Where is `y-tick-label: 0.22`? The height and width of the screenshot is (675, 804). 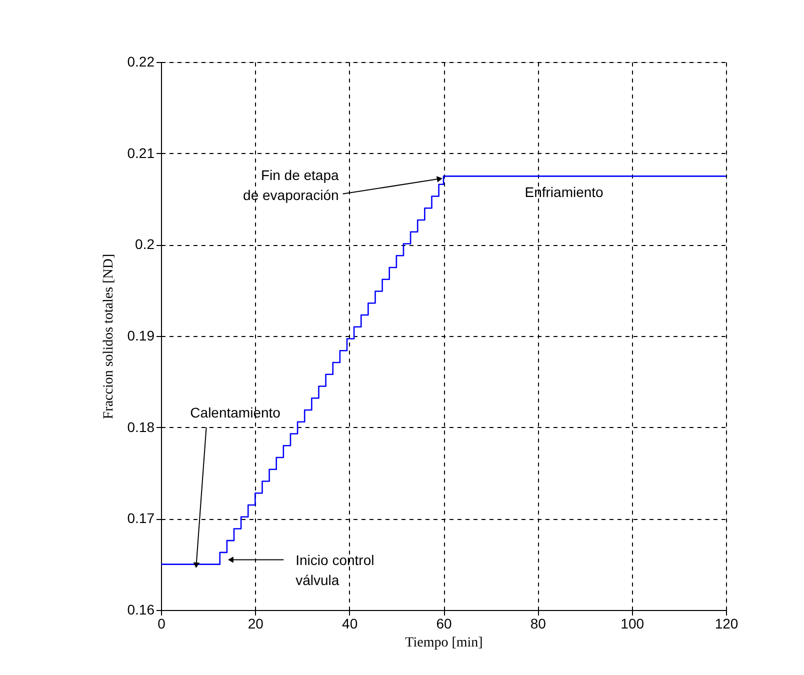 y-tick-label: 0.22 is located at coordinates (141, 62).